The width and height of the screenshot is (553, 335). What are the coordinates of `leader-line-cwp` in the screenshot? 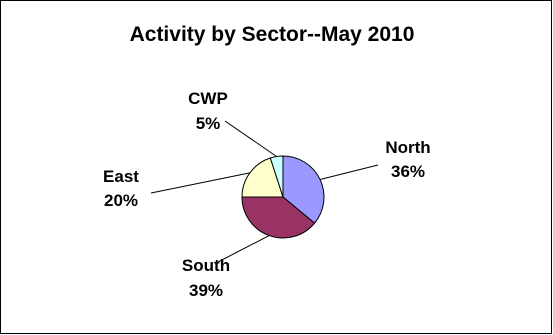 It's located at (250, 138).